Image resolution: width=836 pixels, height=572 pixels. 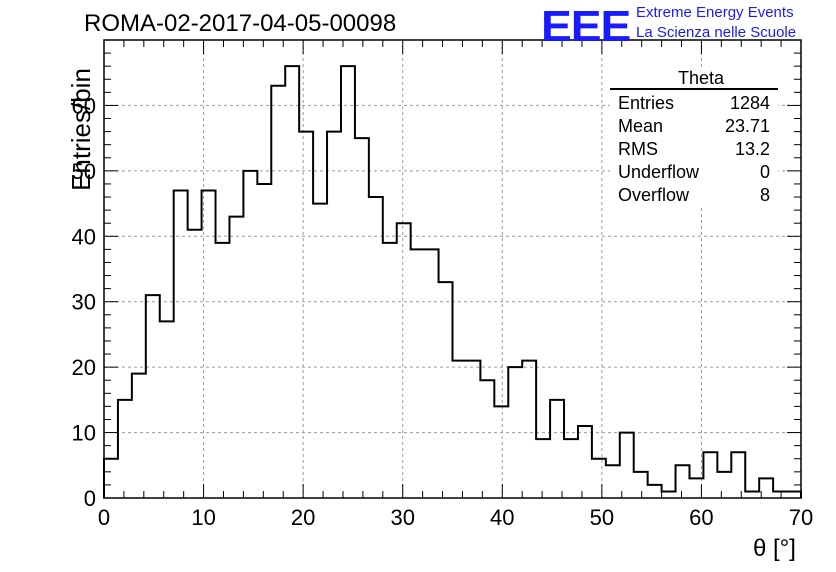 What do you see at coordinates (84, 302) in the screenshot?
I see `y-tick-label: 30` at bounding box center [84, 302].